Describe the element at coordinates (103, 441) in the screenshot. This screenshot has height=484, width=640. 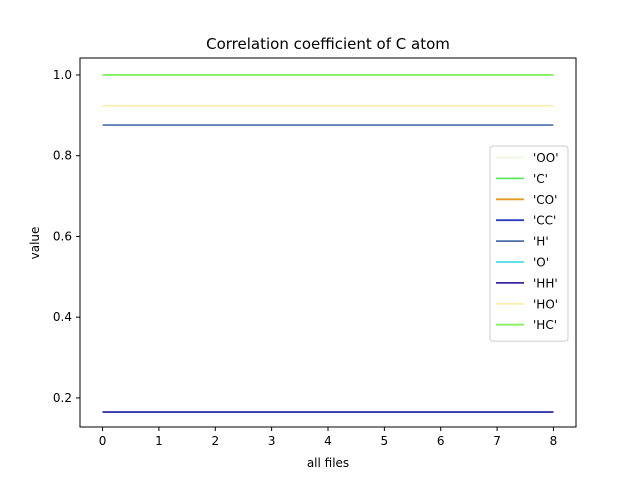
I see `x-tick-label: 0` at that location.